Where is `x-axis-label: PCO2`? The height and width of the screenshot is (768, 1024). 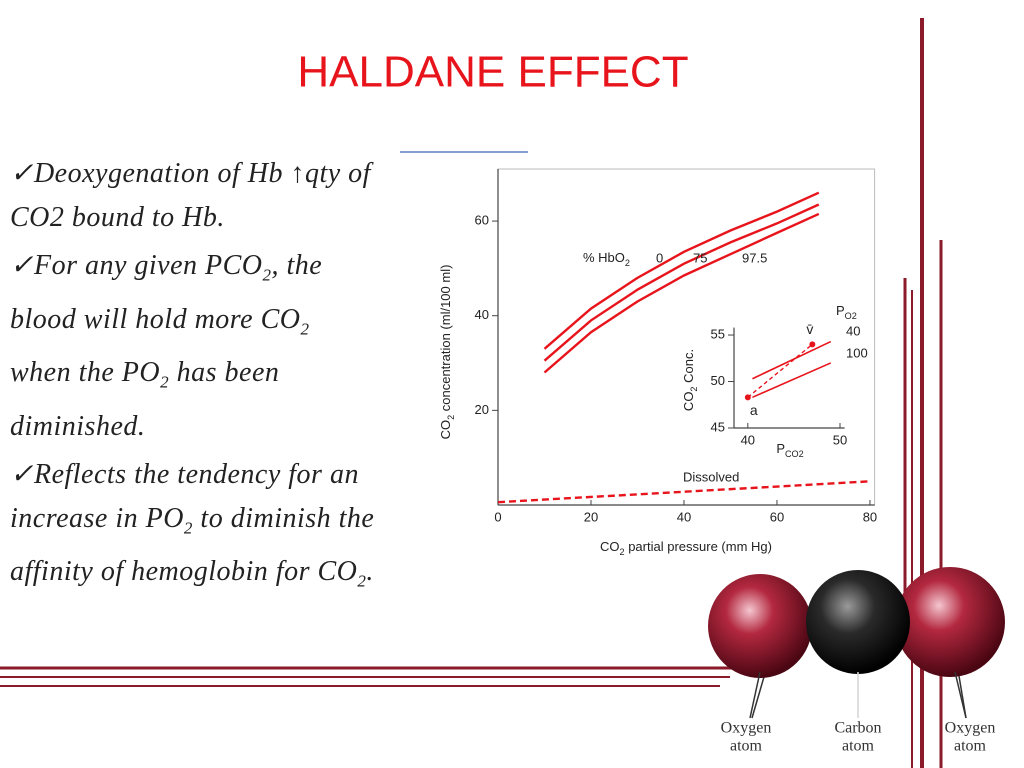
x-axis-label: PCO2 is located at coordinates (789, 450).